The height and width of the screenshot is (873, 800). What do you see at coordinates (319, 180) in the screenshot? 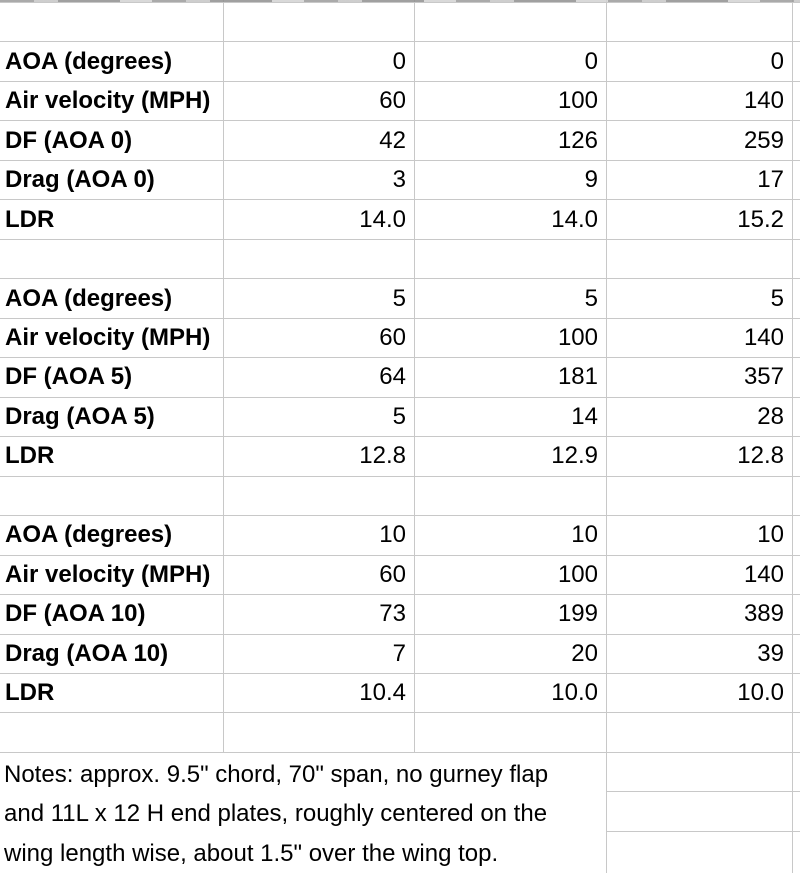
I see `value-cell: 3` at bounding box center [319, 180].